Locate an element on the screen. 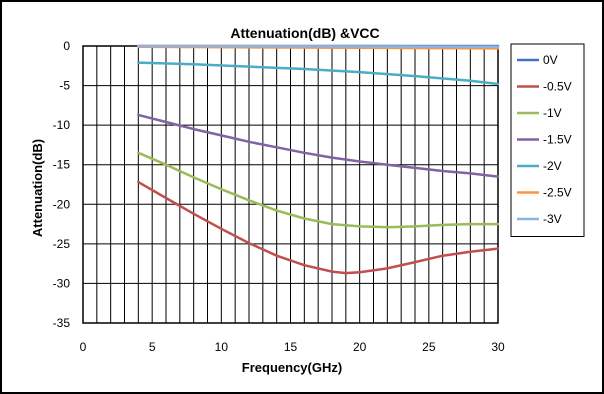 The width and height of the screenshot is (604, 394). y-tick-label: -35 is located at coordinates (62, 323).